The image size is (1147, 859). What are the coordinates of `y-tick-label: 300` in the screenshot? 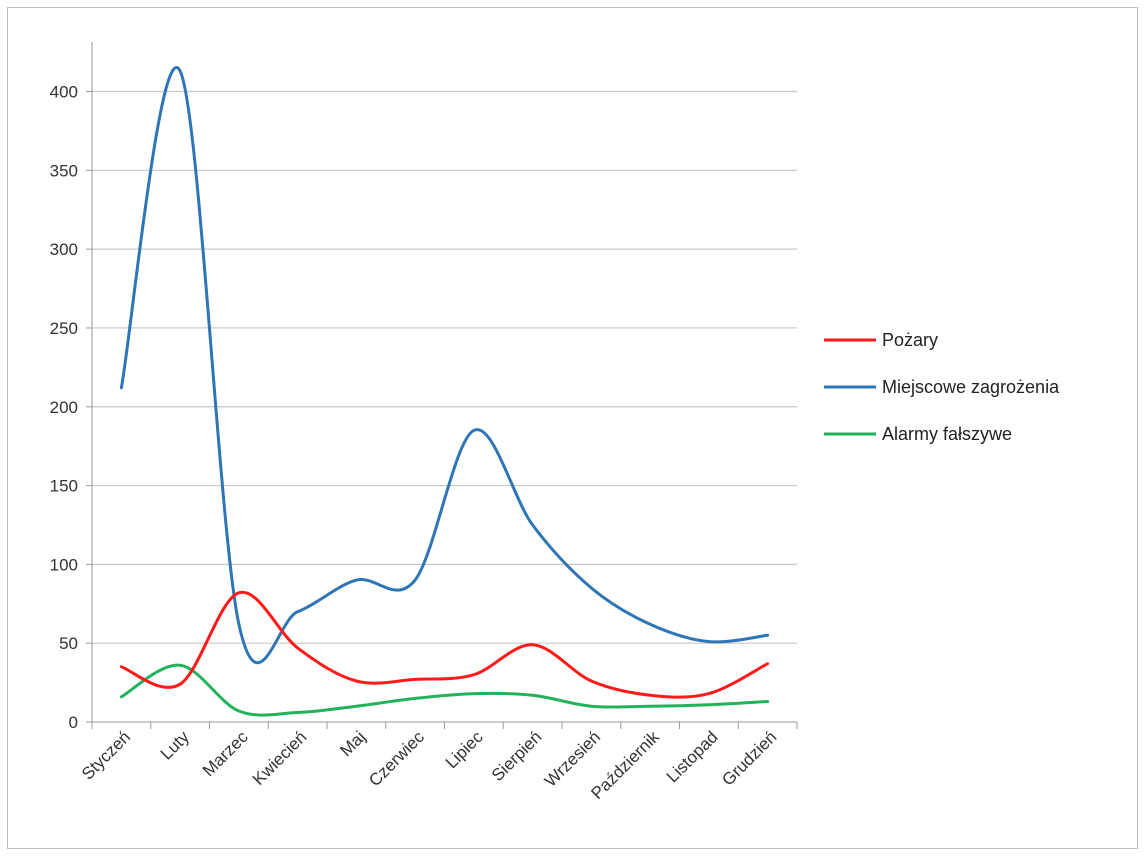 It's located at (64, 249).